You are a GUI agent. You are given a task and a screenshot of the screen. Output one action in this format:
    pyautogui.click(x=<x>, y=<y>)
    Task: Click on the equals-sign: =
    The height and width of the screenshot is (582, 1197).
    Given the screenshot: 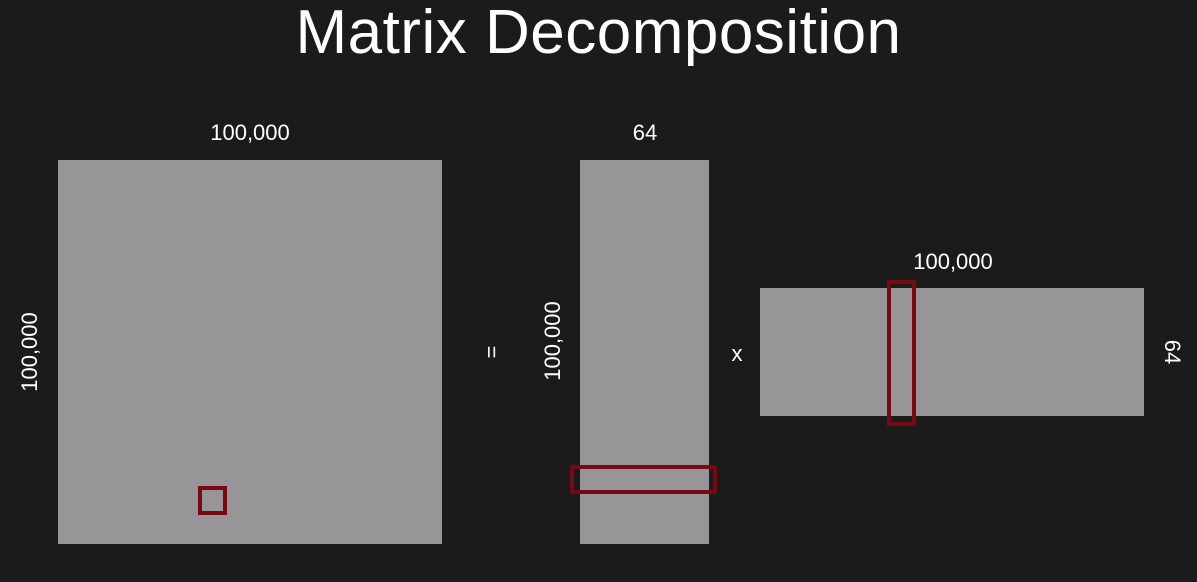 What is the action you would take?
    pyautogui.click(x=491, y=352)
    